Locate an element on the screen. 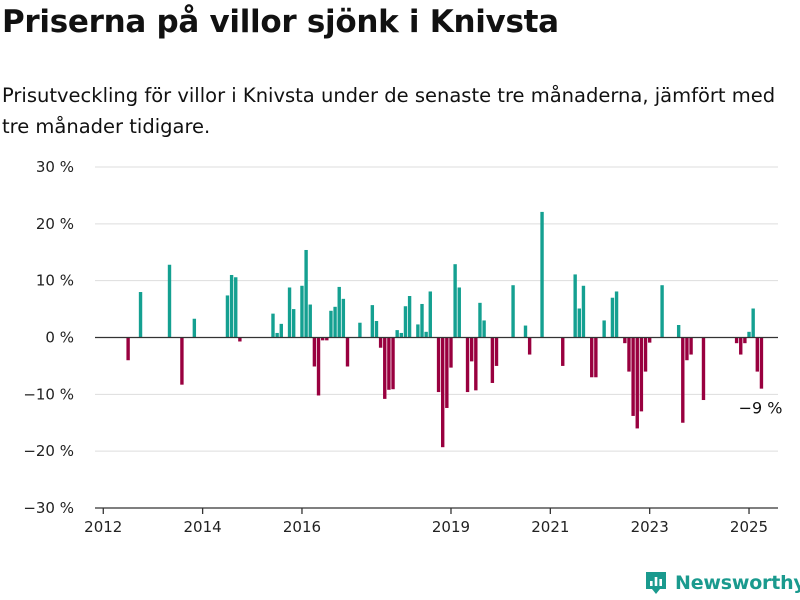  annotations: −9 % is located at coordinates (761, 408).